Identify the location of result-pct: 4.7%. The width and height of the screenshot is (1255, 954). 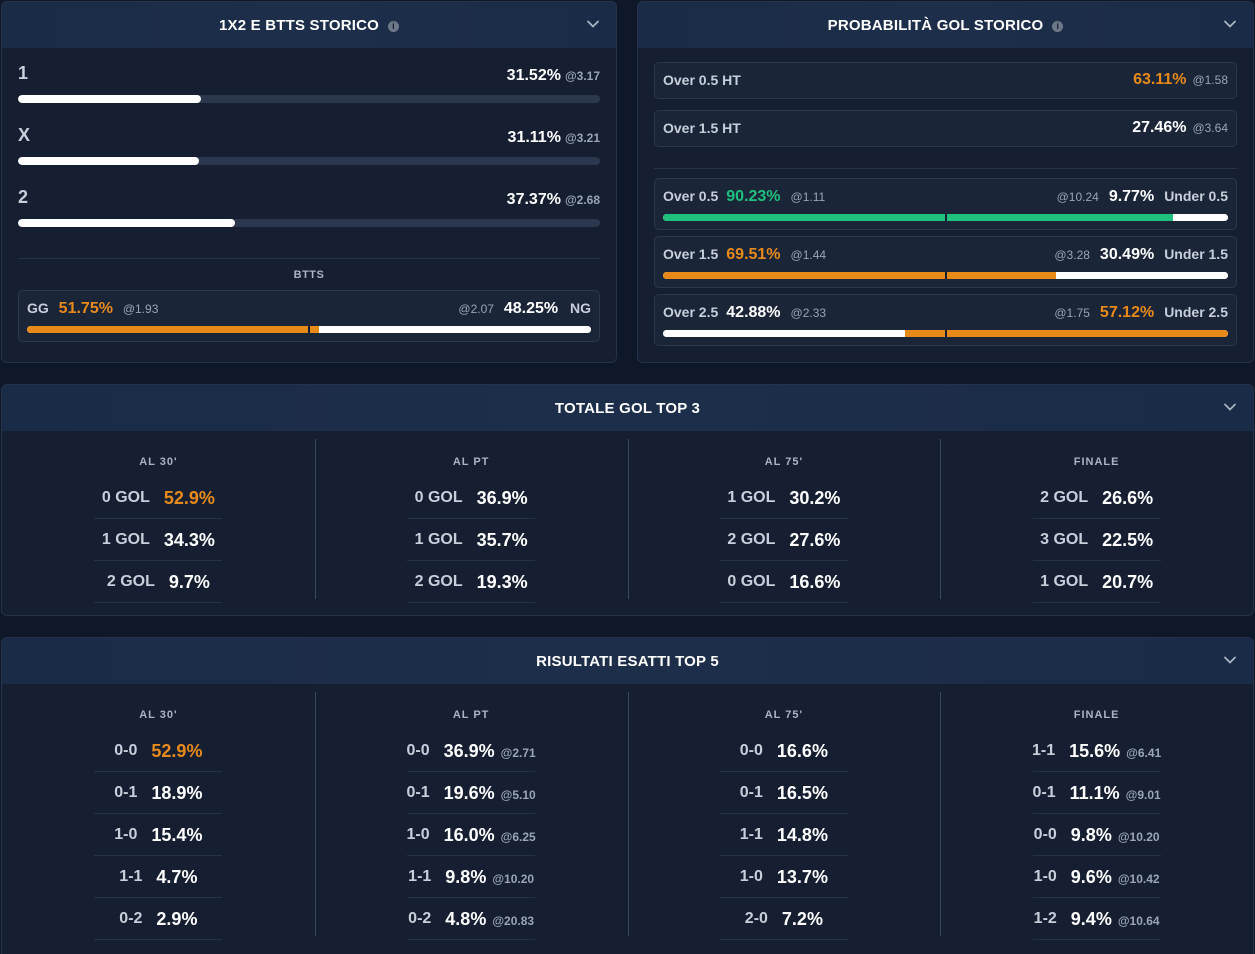
(177, 876).